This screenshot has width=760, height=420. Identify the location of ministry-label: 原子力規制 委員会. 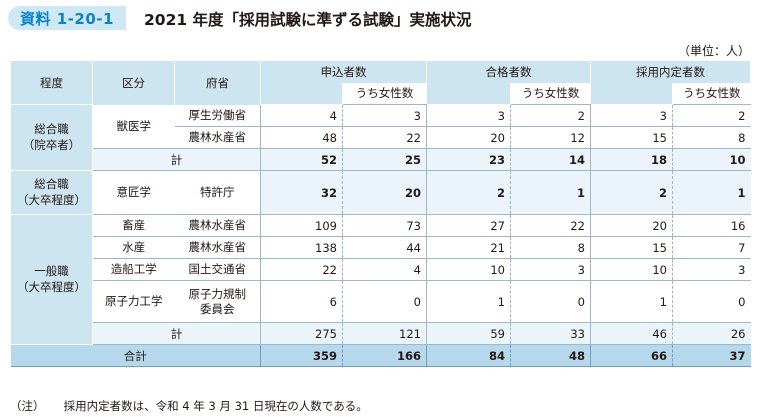
(217, 301).